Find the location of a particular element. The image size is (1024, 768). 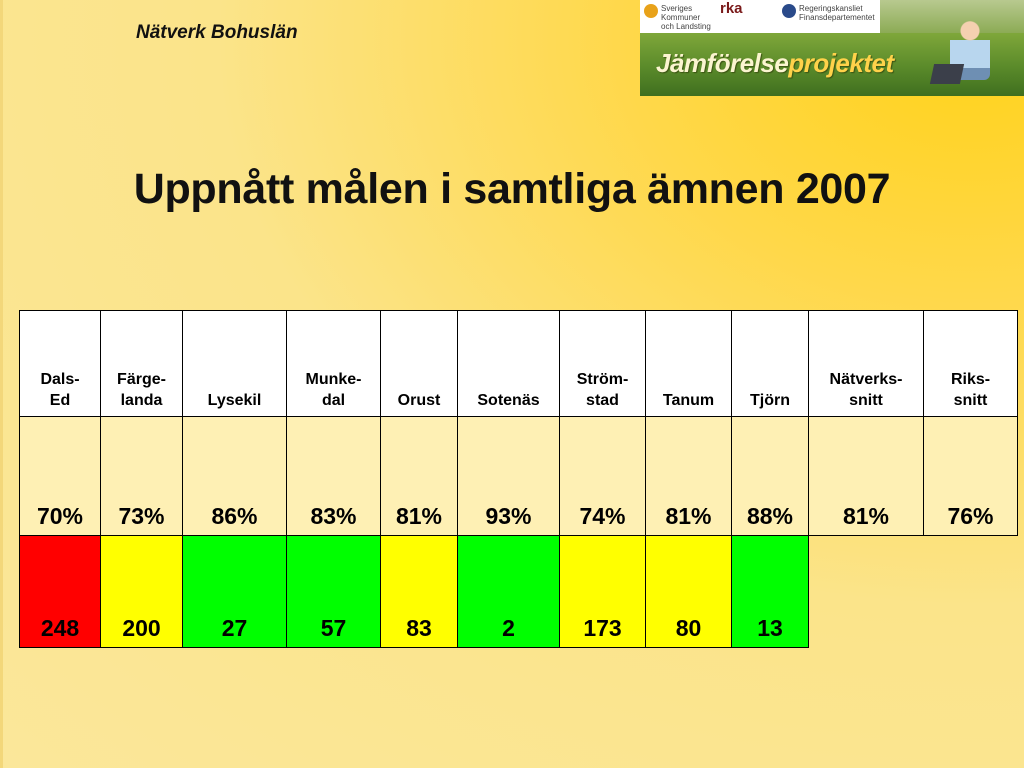

column-header: Tjörn is located at coordinates (770, 363).